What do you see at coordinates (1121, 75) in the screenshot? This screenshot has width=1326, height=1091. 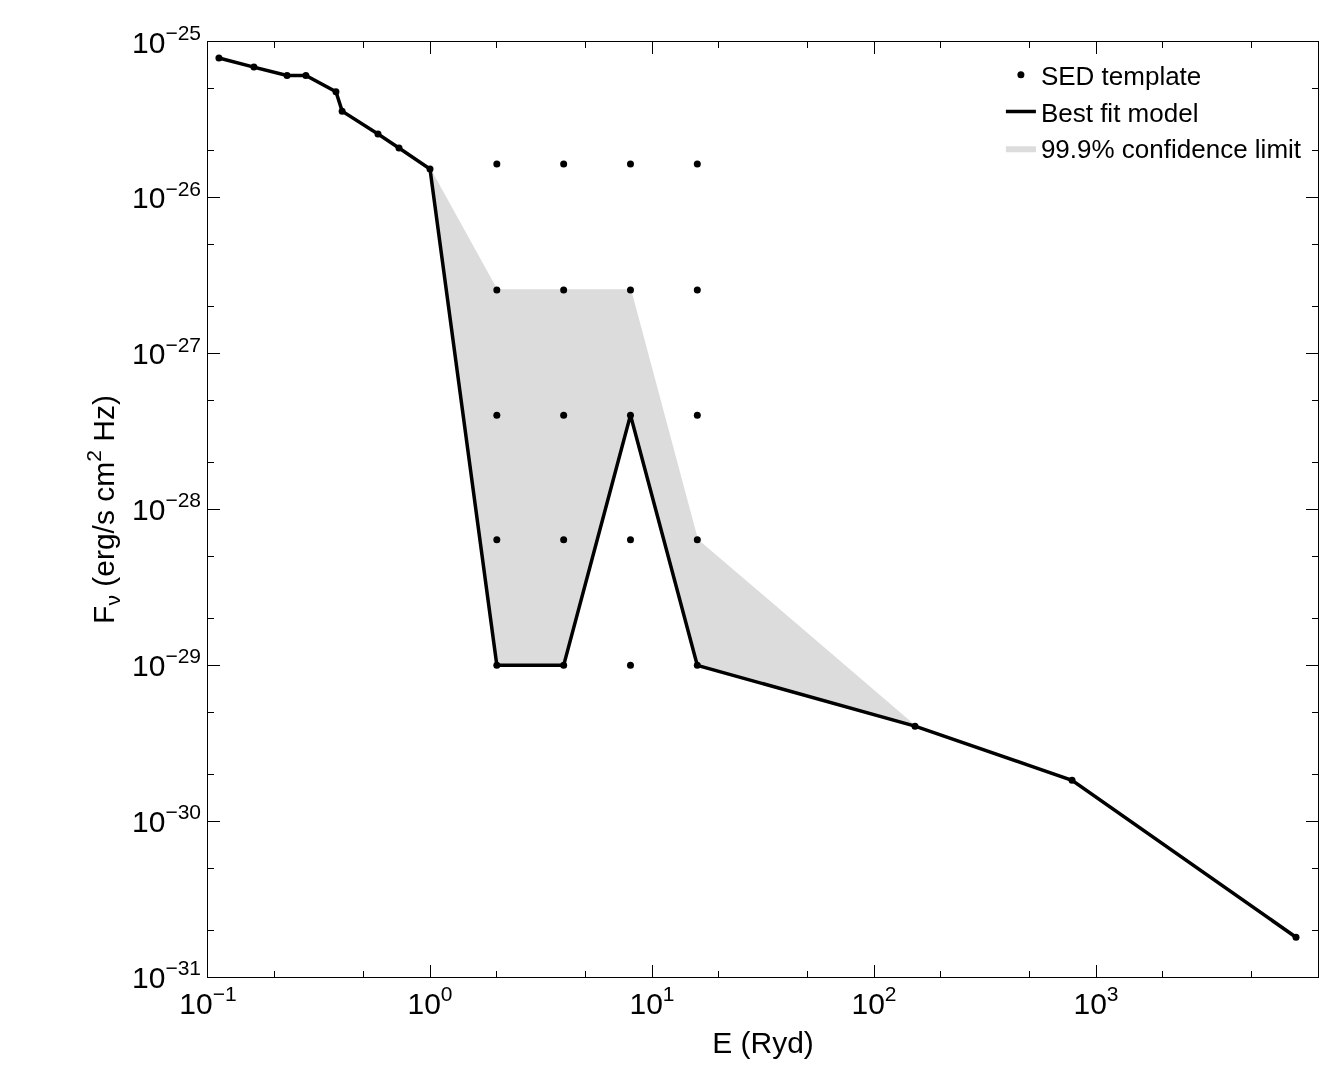 I see `legend-label: SED template` at bounding box center [1121, 75].